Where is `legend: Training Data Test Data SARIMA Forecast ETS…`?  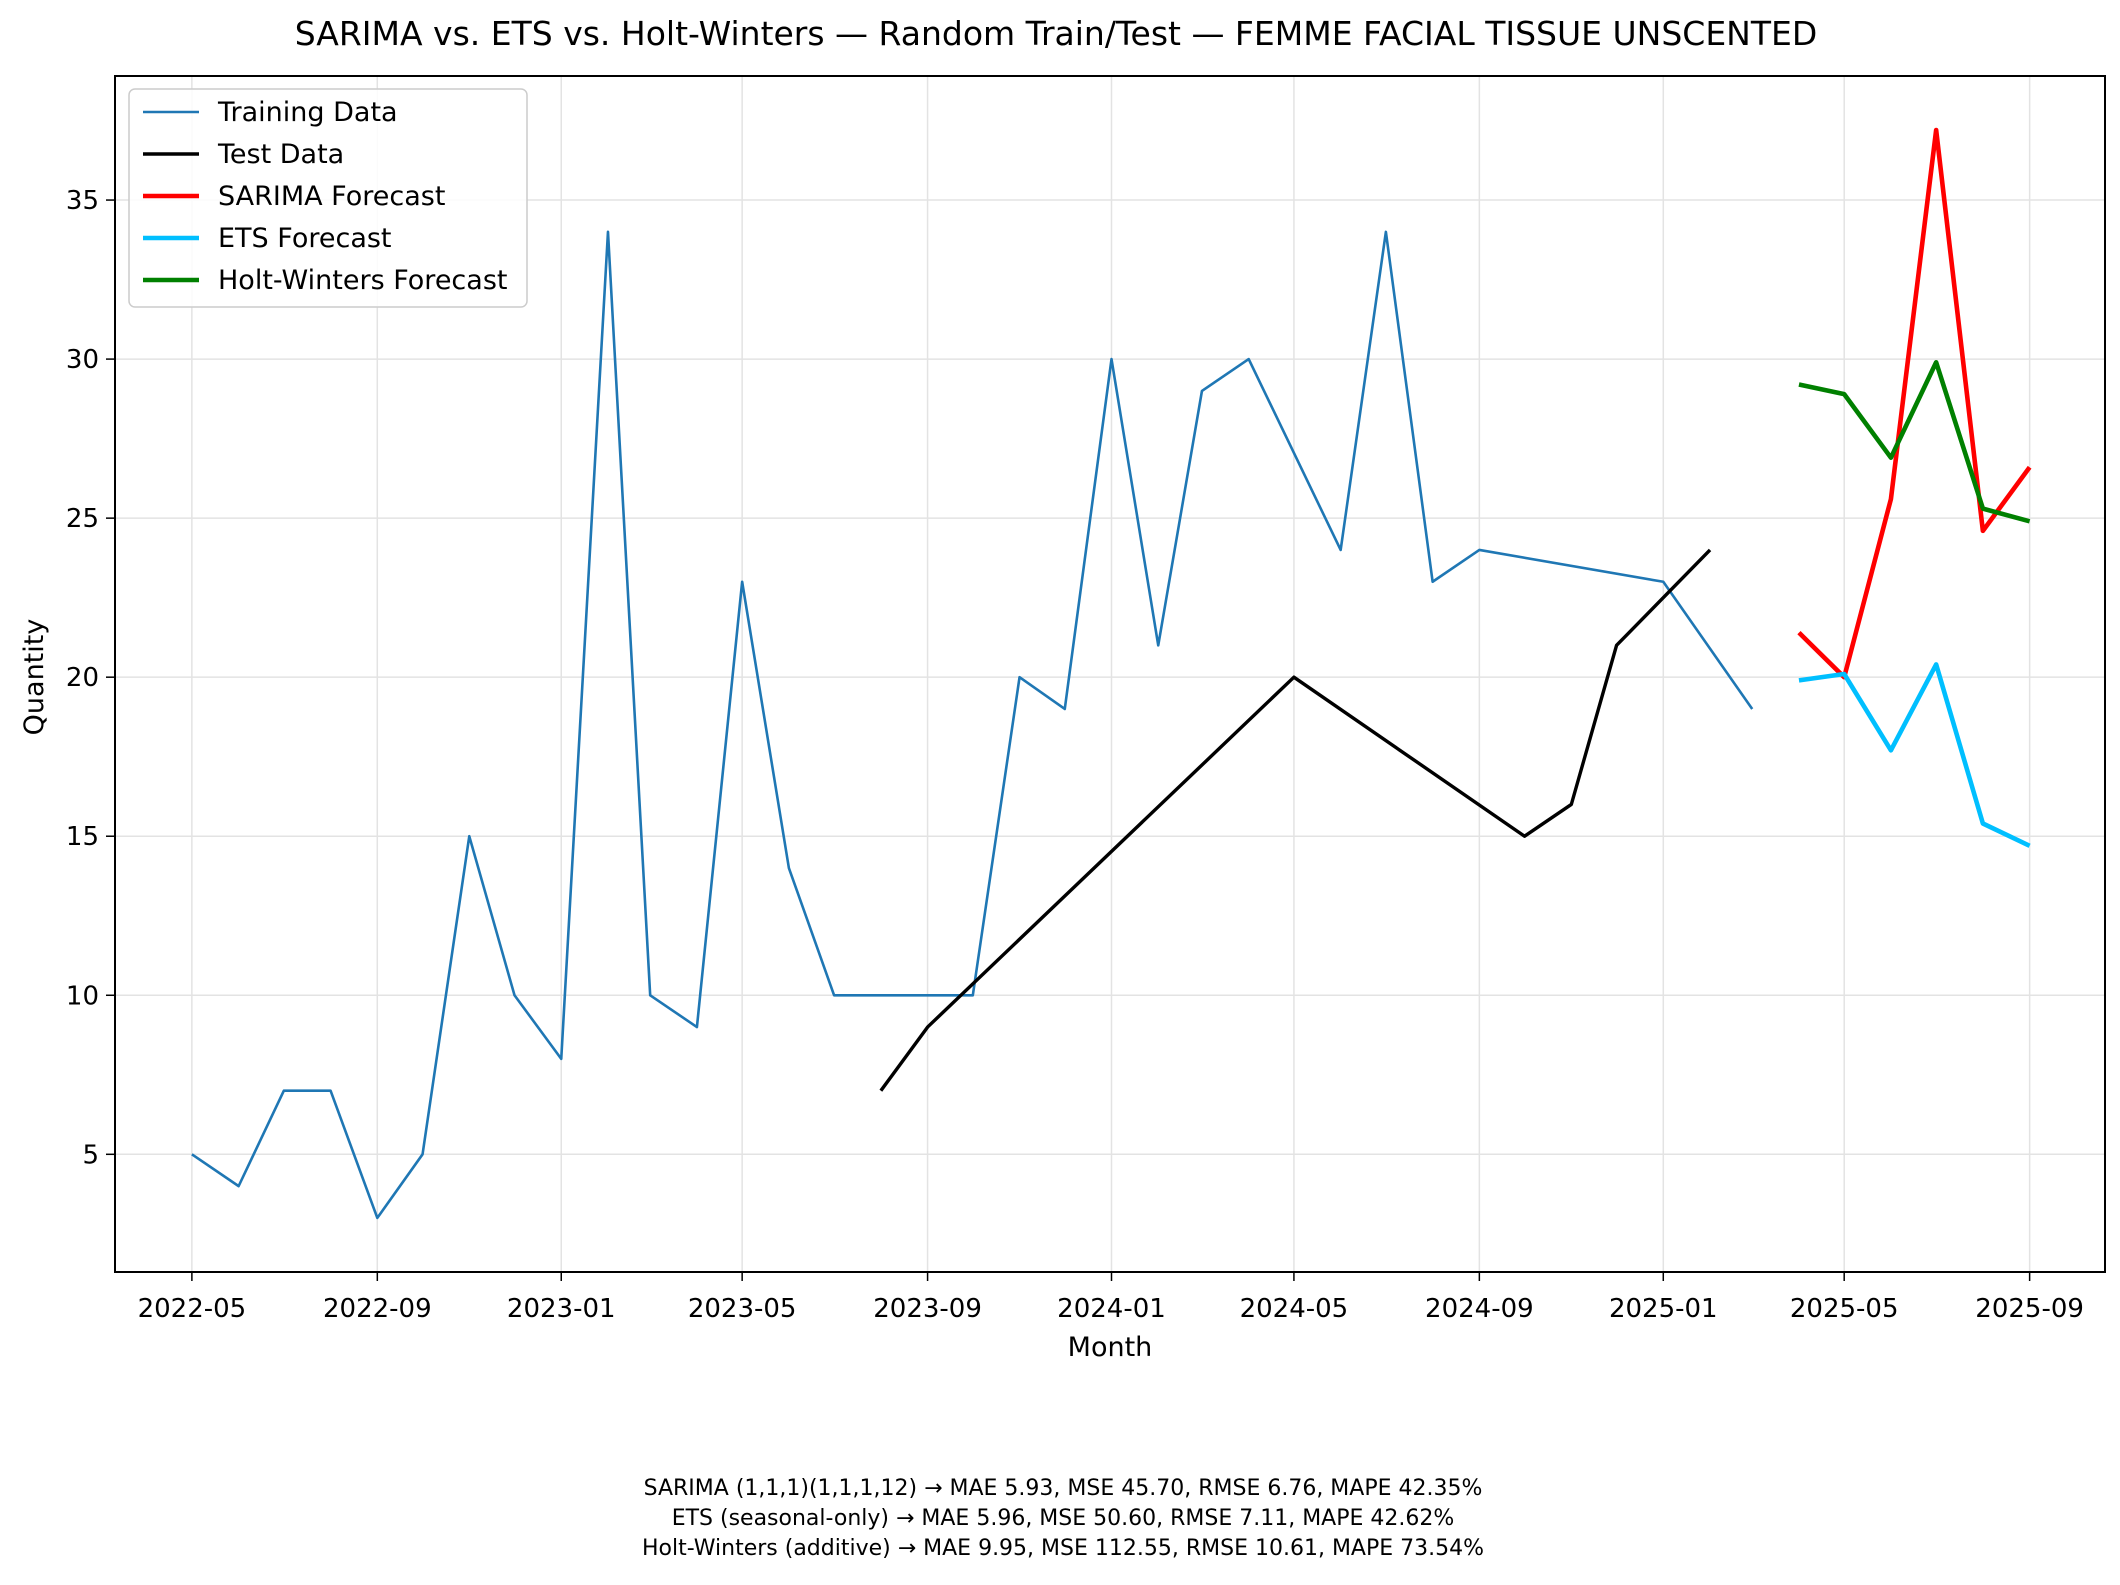
legend: Training Data Test Data SARIMA Forecast ETS… is located at coordinates (328, 198).